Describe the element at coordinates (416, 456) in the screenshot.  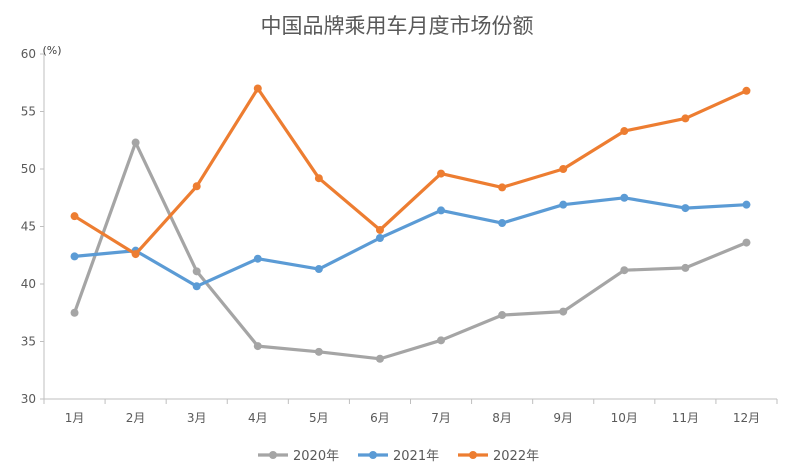
I see `legend-label: 2021年` at that location.